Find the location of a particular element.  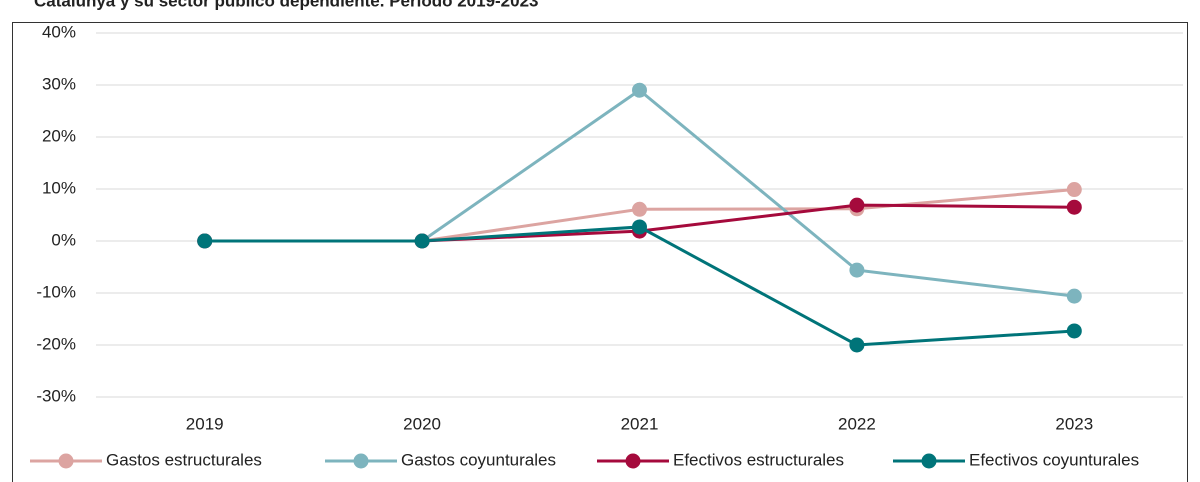

y-tick-label: 30% is located at coordinates (59, 83).